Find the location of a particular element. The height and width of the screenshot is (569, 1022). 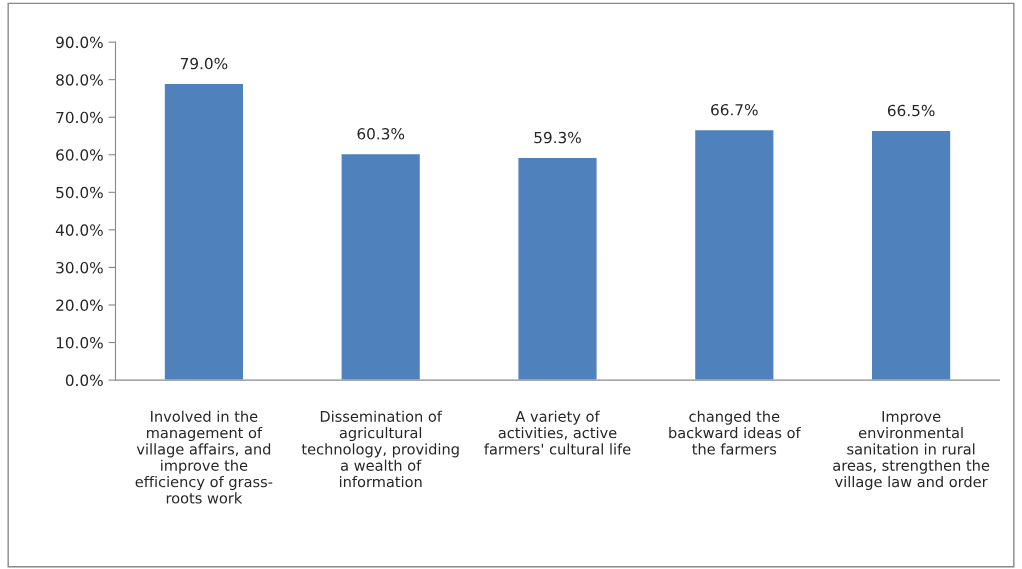

y-tick-label: 50.0% is located at coordinates (79, 192).